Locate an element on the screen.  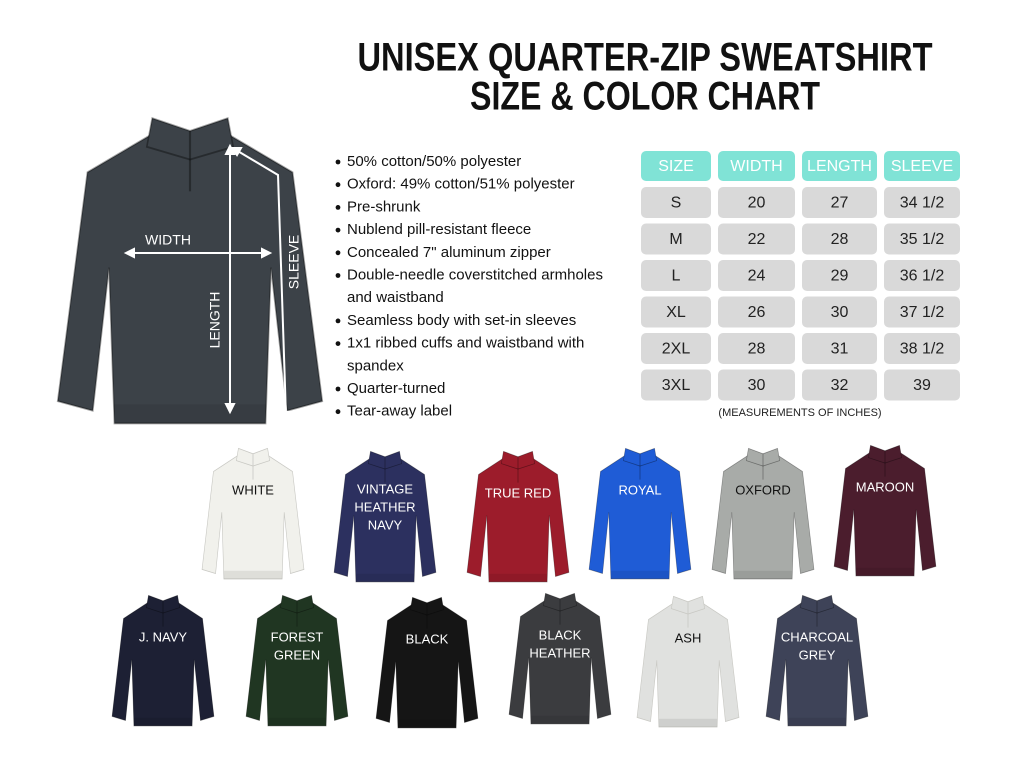
feature-text: Quarter-turned is located at coordinates (396, 388).